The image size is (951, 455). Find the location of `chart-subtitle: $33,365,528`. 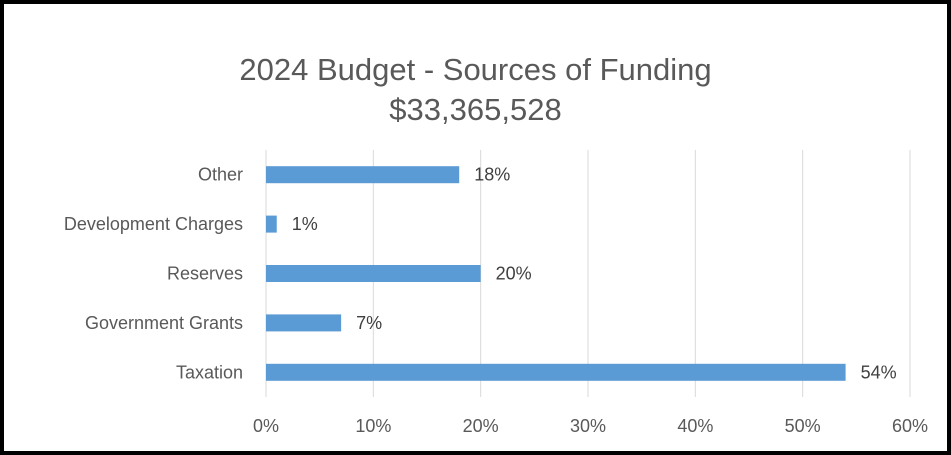

chart-subtitle: $33,365,528 is located at coordinates (475, 109).